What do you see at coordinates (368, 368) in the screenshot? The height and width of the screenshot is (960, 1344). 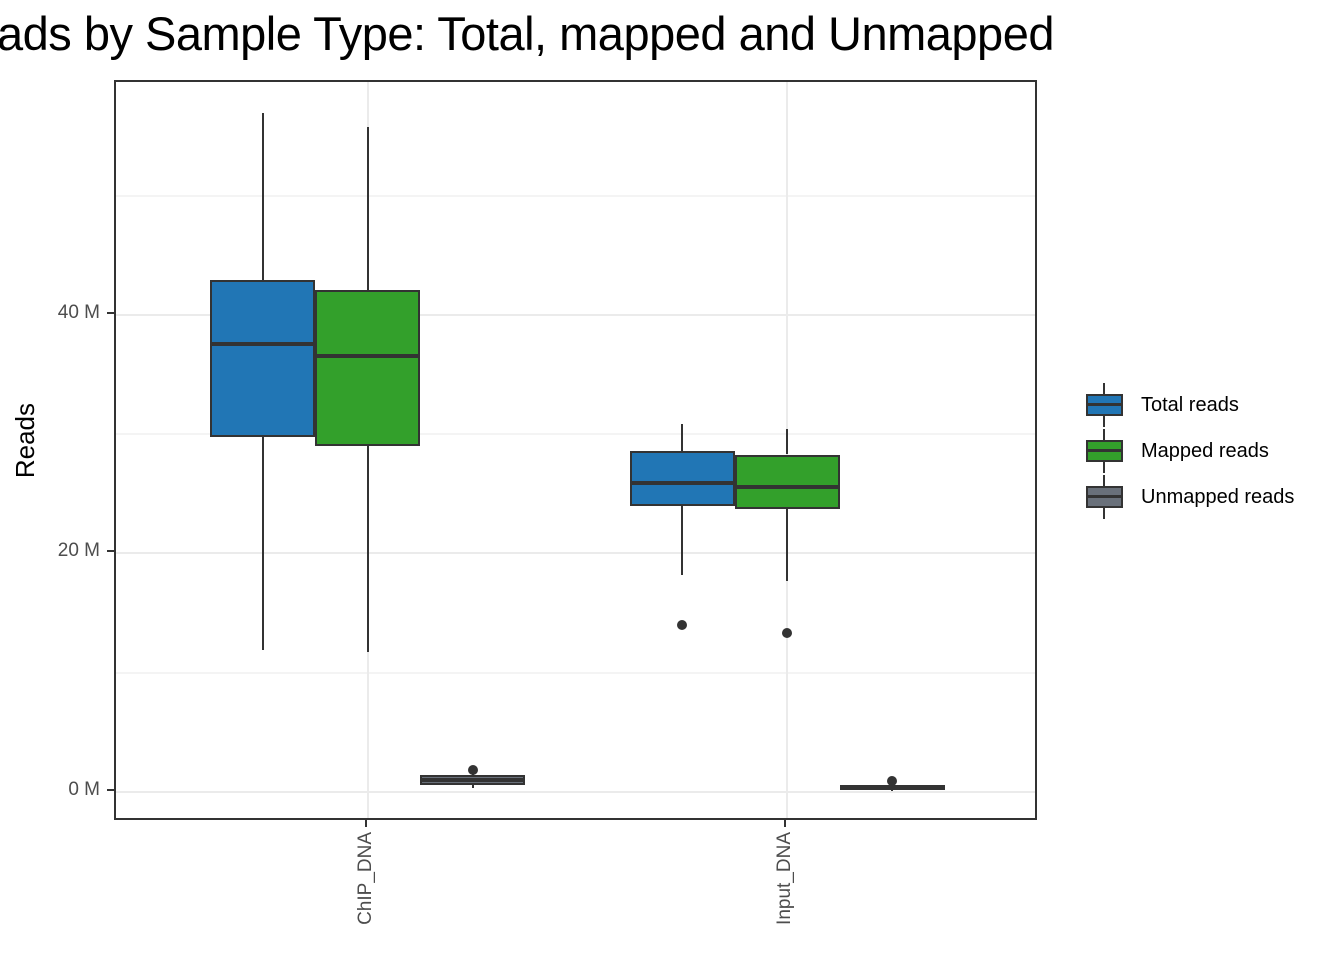 I see `box-mapped-reads-chip_dna` at bounding box center [368, 368].